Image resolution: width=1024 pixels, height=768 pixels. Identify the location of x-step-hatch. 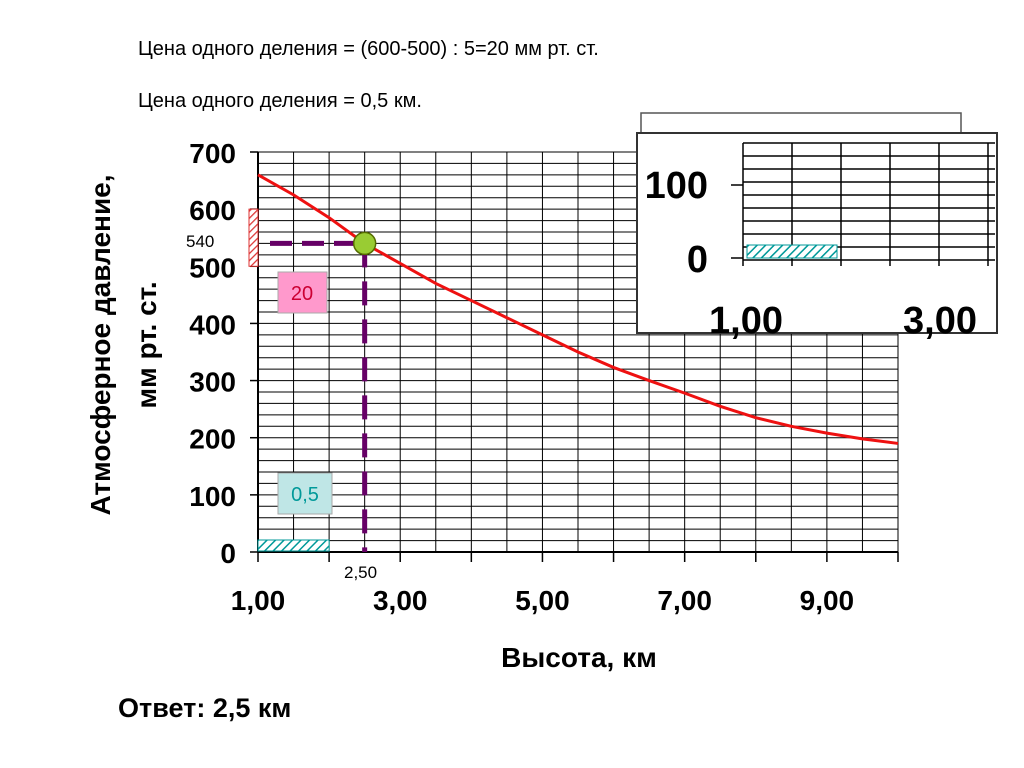
(293, 545).